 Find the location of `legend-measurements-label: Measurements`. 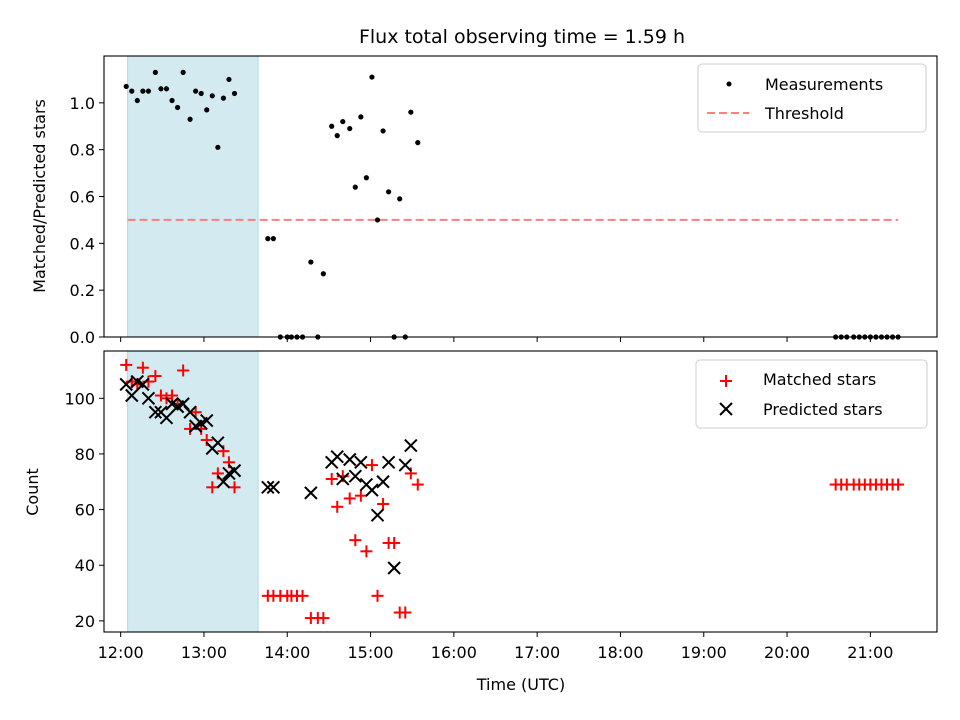

legend-measurements-label: Measurements is located at coordinates (824, 84).